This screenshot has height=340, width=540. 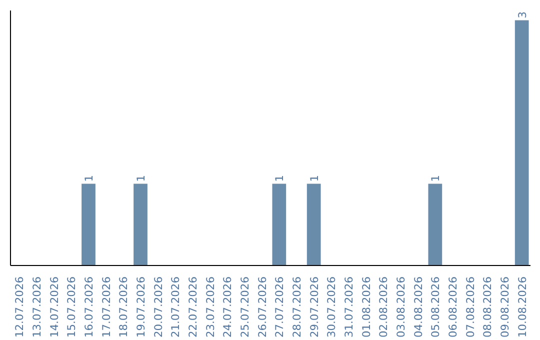 What do you see at coordinates (435, 307) in the screenshot?
I see `x-tick-label: 05.08.2026` at bounding box center [435, 307].